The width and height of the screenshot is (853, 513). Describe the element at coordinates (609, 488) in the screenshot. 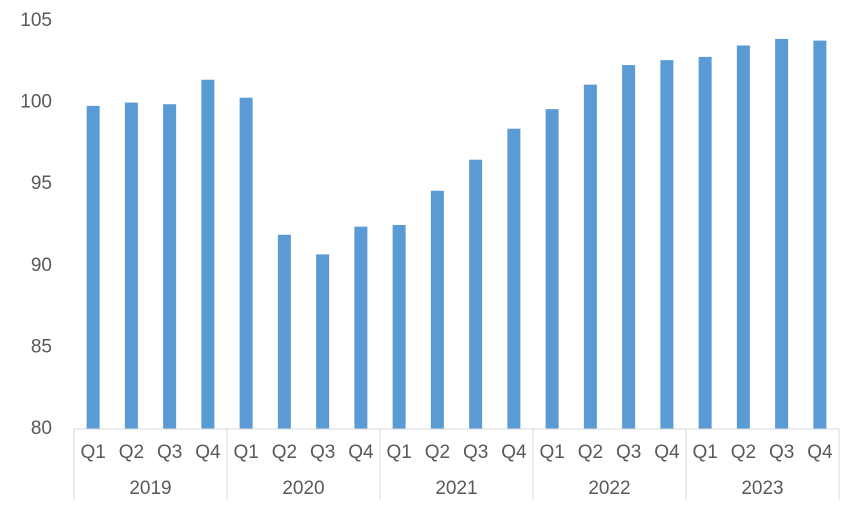

I see `group-label: 2022` at that location.